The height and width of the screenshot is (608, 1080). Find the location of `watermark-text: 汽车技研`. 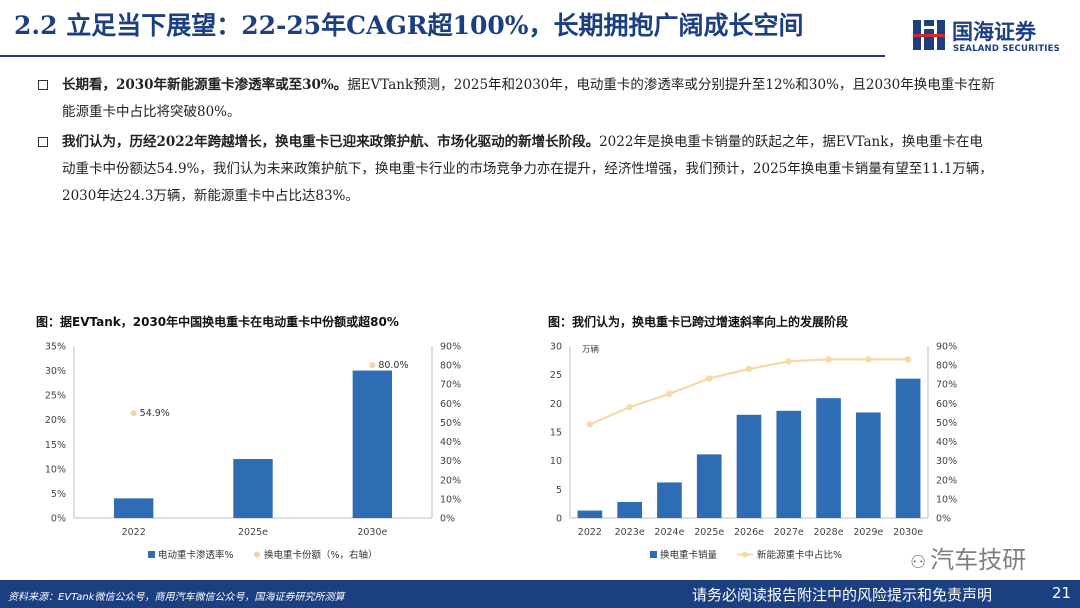

watermark-text: 汽车技研 is located at coordinates (978, 560).